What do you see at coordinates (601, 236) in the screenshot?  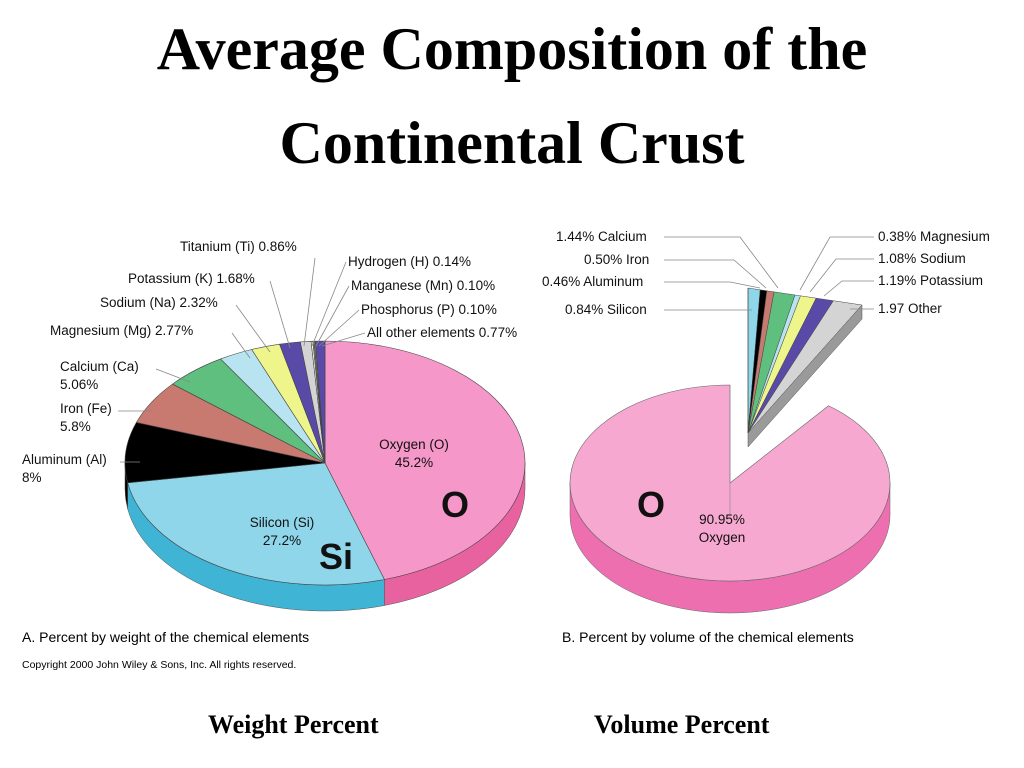 I see `volume-label-calcium: 1.44% Calcium` at bounding box center [601, 236].